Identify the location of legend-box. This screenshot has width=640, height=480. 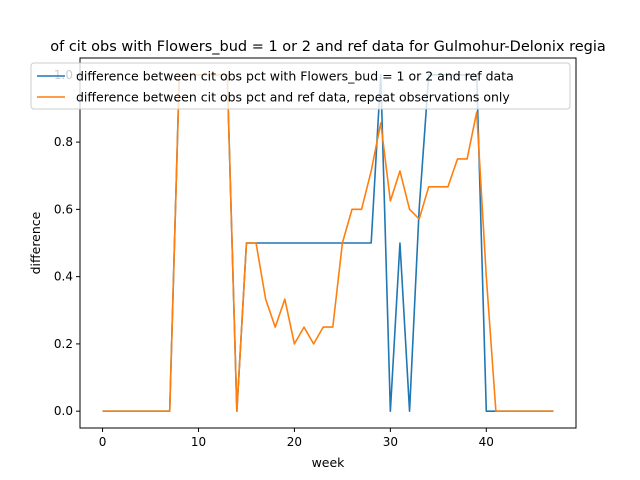
(300, 86).